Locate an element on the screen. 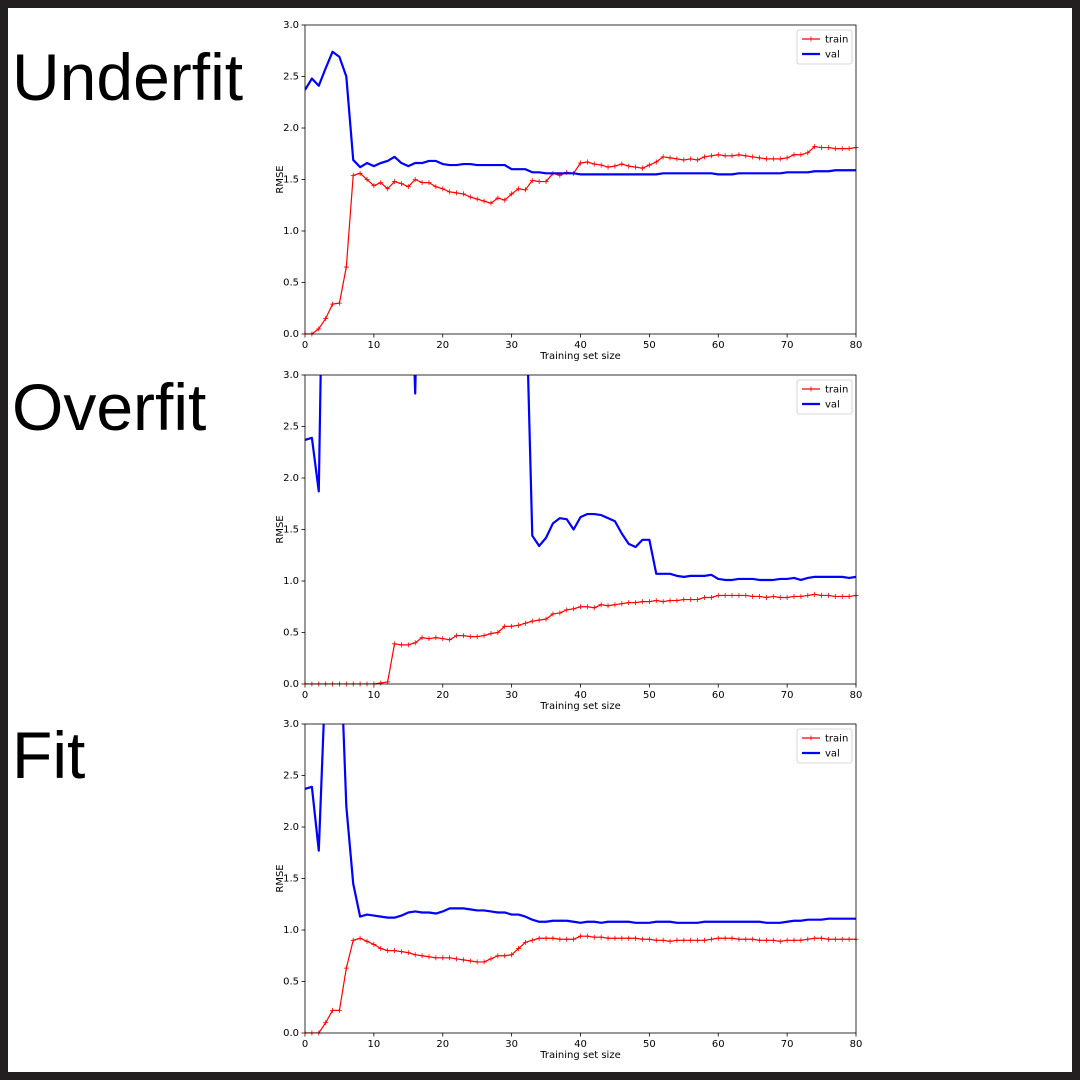 This screenshot has width=1080, height=1080. y-tick-label: 1.0 is located at coordinates (291, 231).